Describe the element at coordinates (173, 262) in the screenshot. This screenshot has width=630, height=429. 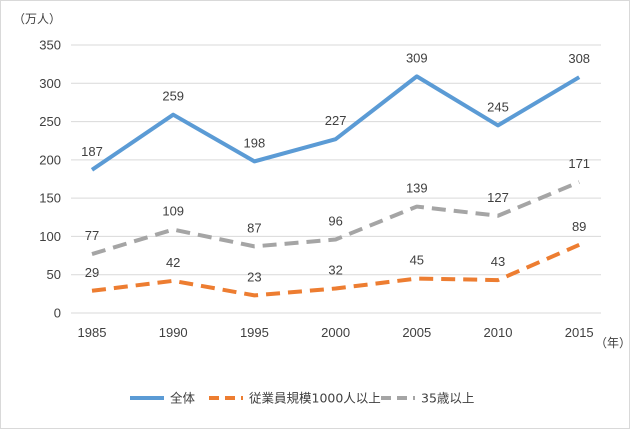
I see `data-label-s1-1990: 42` at that location.